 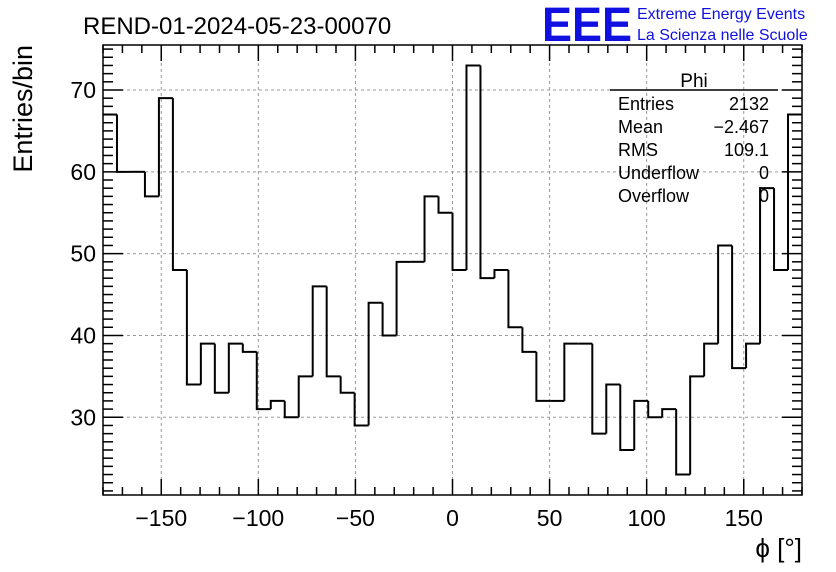 What do you see at coordinates (587, 26) in the screenshot?
I see `logo-letters: EEE` at bounding box center [587, 26].